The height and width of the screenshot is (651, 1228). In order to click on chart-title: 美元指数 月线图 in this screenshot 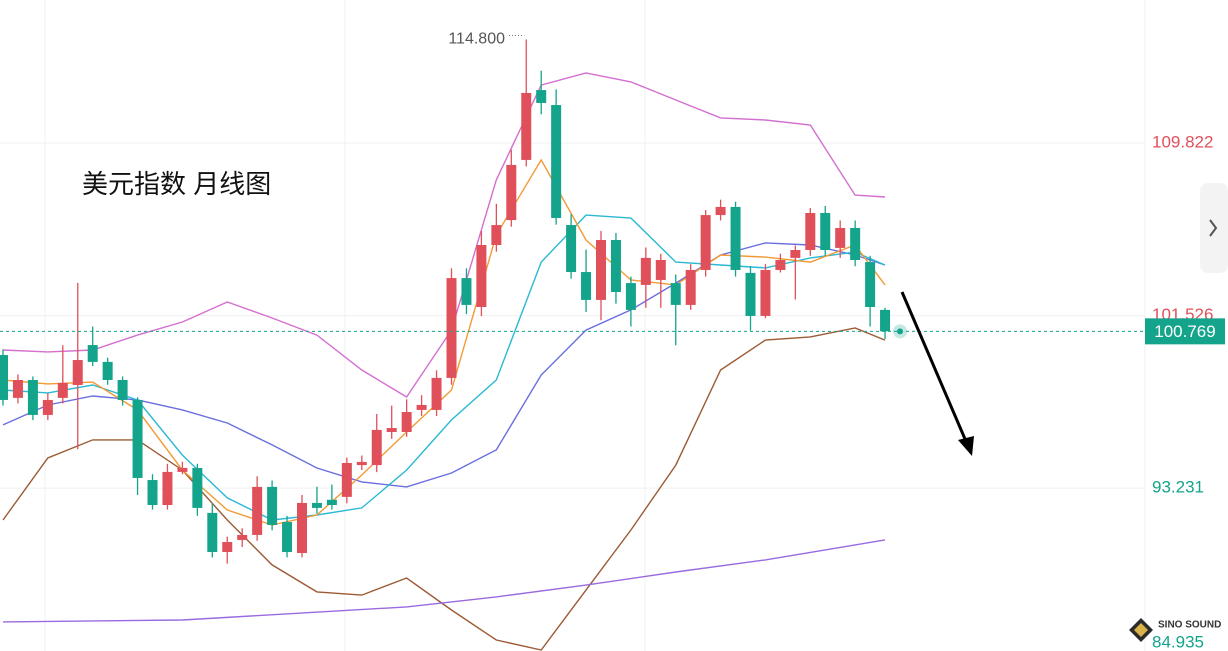, I will do `click(176, 184)`.